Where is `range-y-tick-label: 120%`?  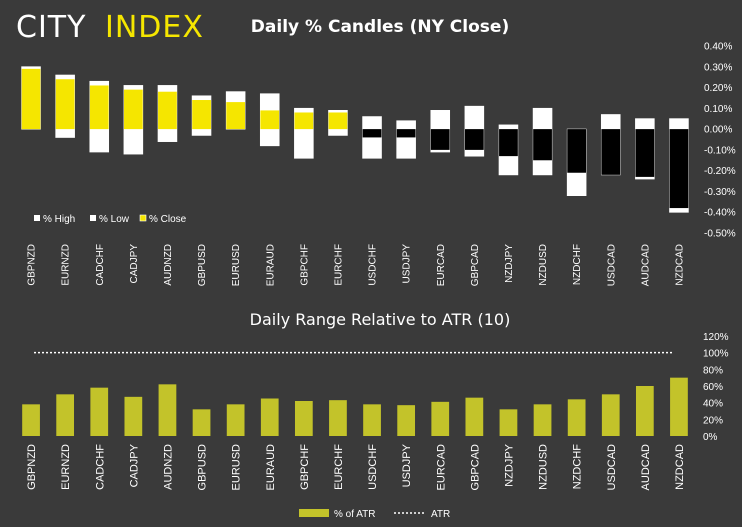
range-y-tick-label: 120% is located at coordinates (716, 337).